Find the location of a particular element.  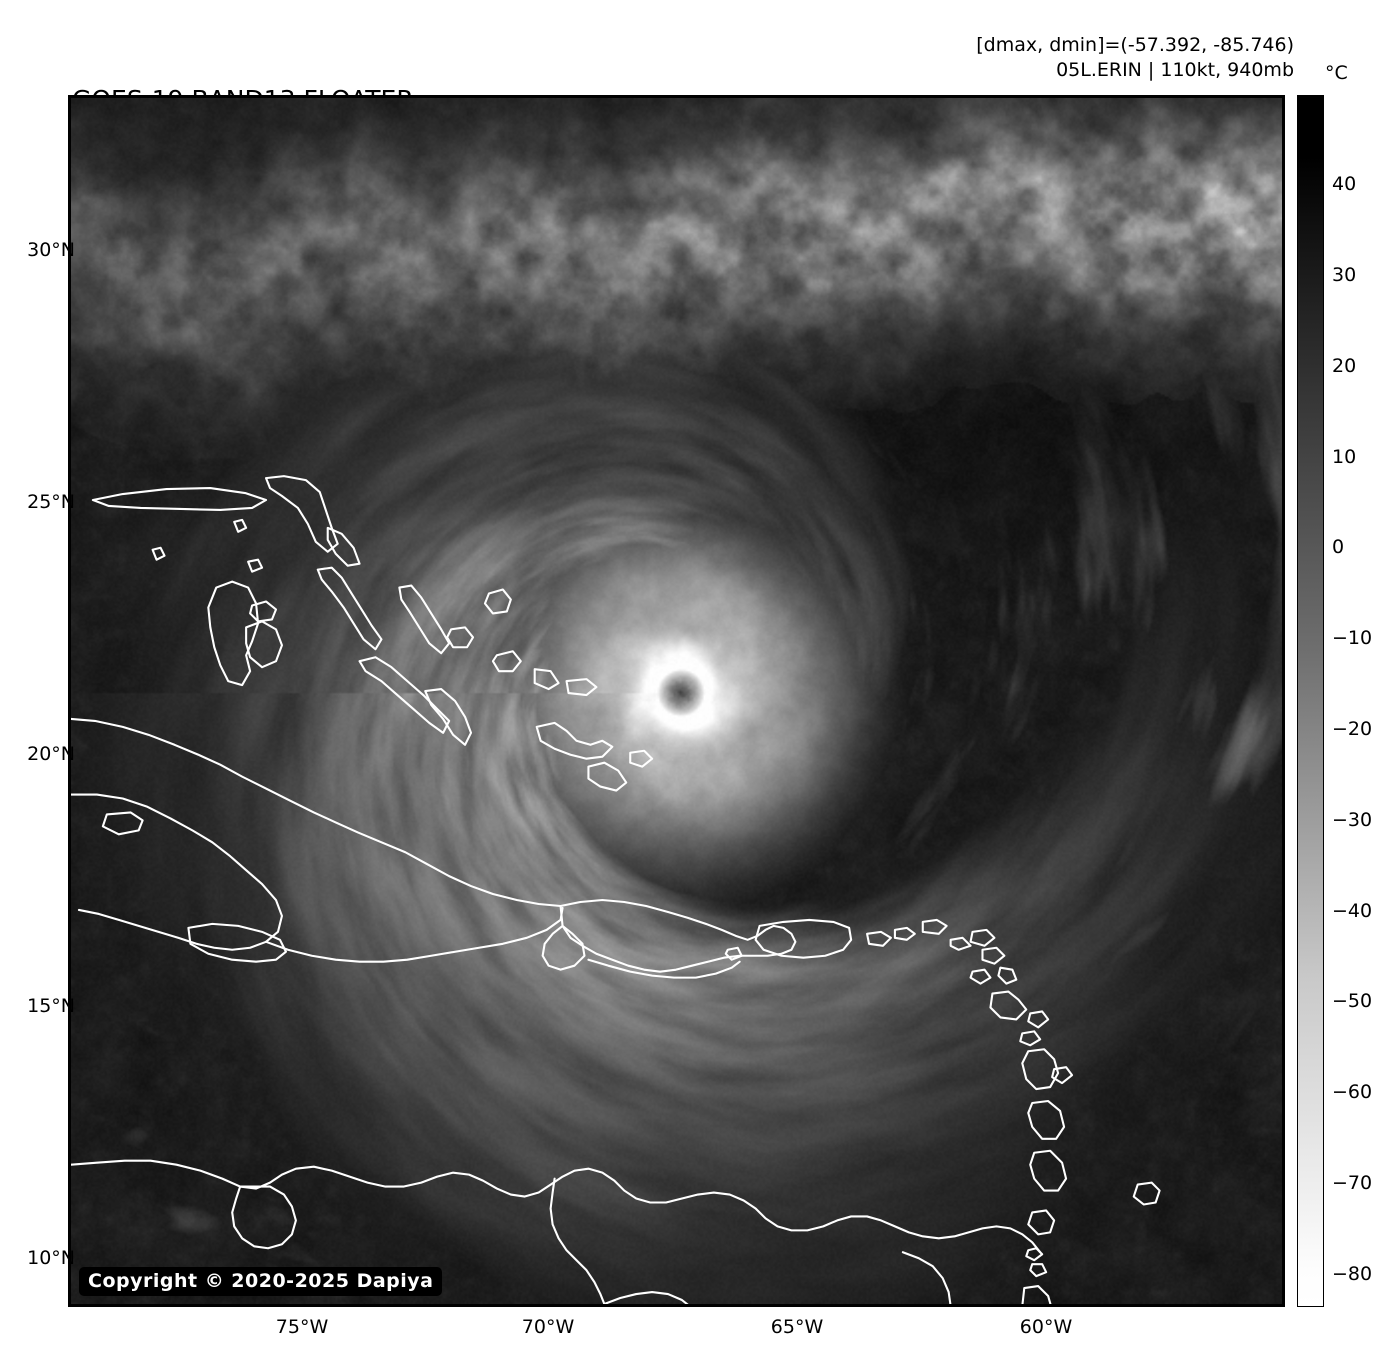

colorbar-unit-label: °C is located at coordinates (1336, 73).